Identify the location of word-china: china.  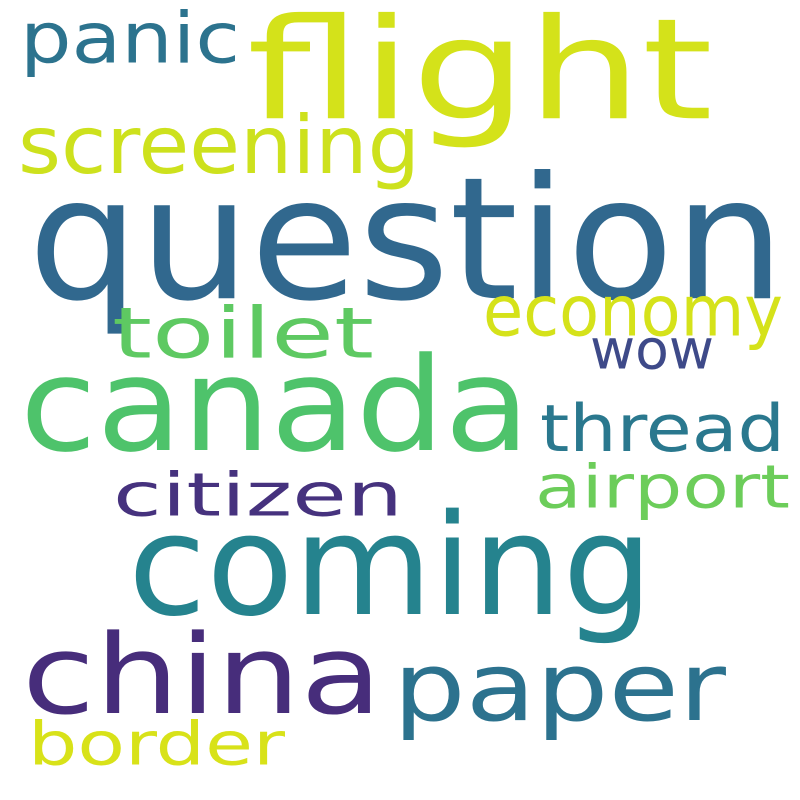
(202, 675).